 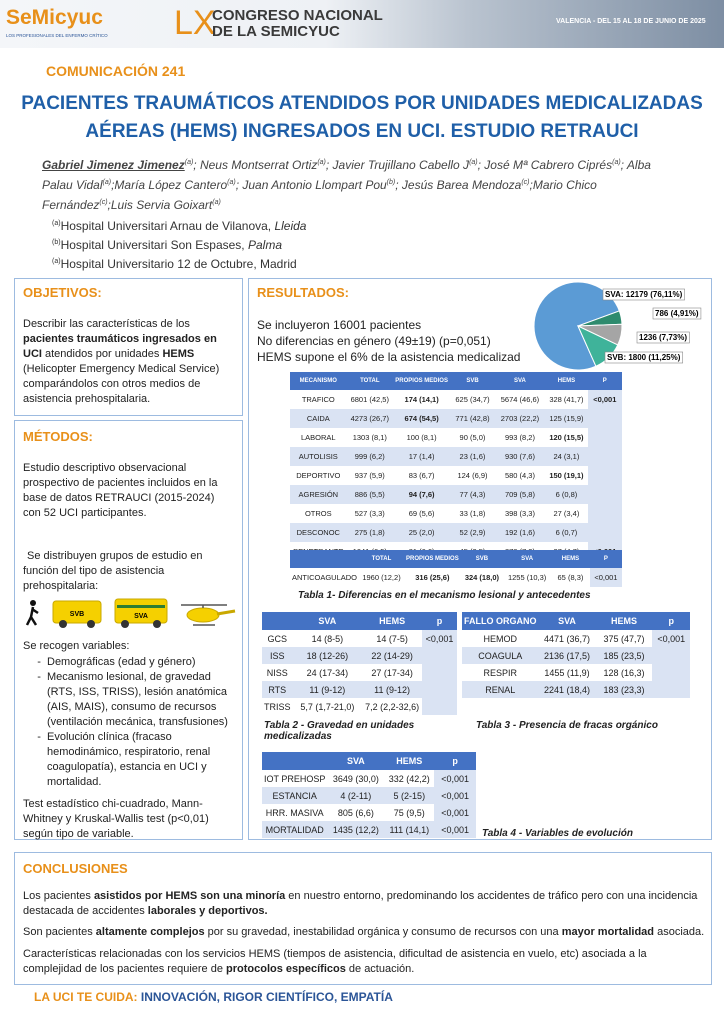 I want to click on table-cell: 275 (1,8), so click(x=370, y=532).